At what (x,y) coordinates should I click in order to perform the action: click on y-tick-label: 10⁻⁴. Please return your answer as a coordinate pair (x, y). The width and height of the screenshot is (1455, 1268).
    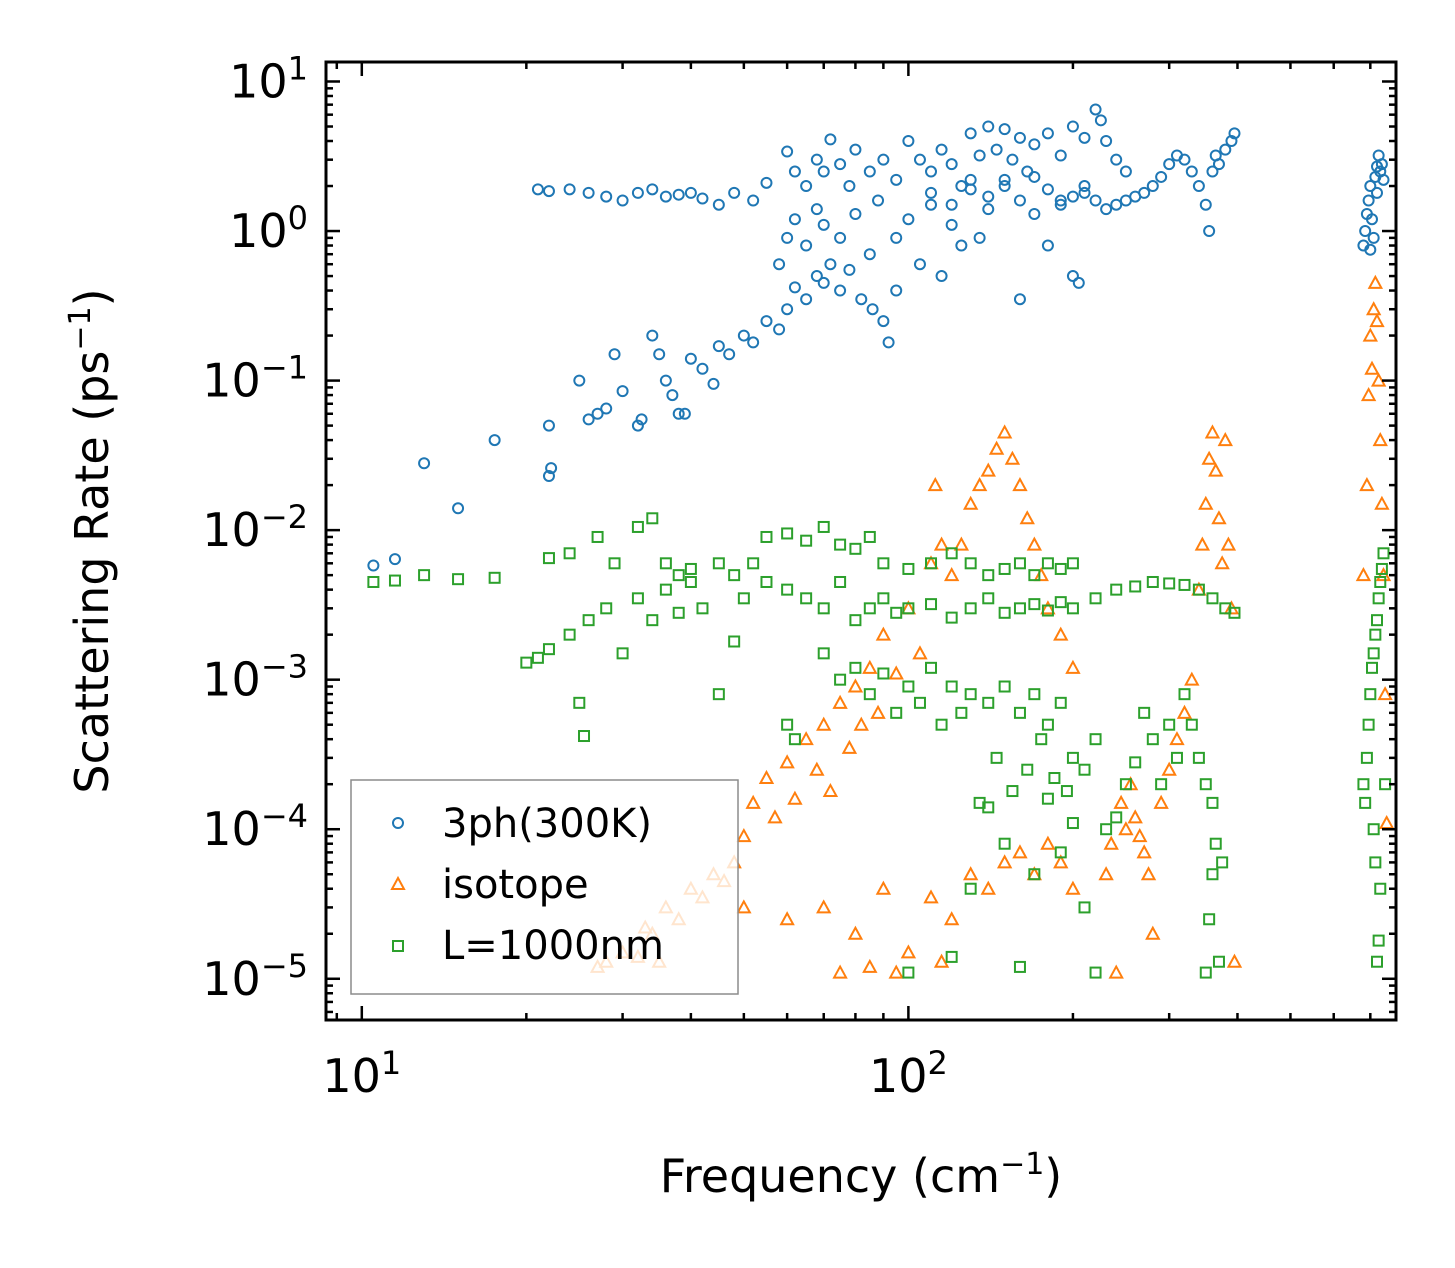
    Looking at the image, I should click on (255, 826).